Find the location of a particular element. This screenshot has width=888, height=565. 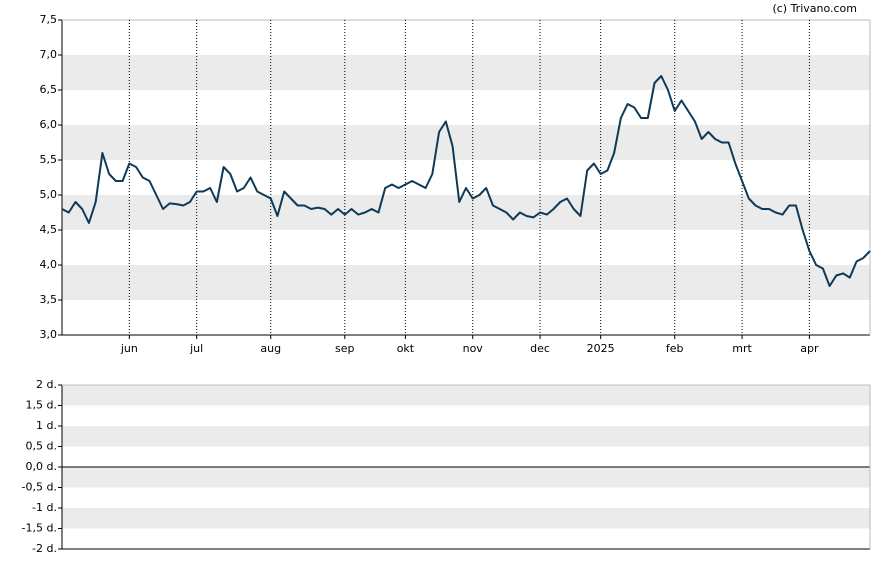

y-tick-label: -1,5 d. is located at coordinates (39, 528).